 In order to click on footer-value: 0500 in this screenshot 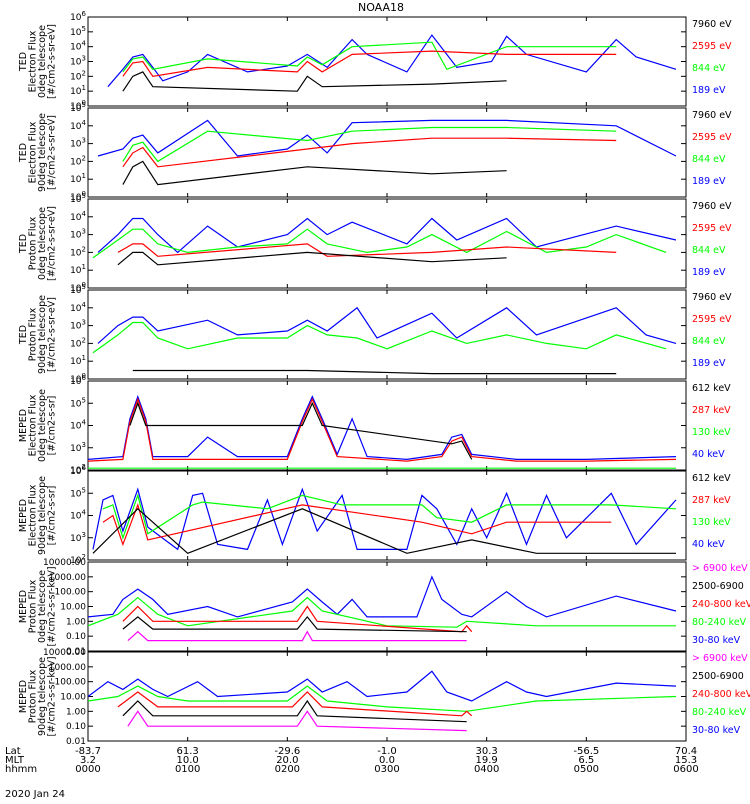, I will do `click(586, 769)`.